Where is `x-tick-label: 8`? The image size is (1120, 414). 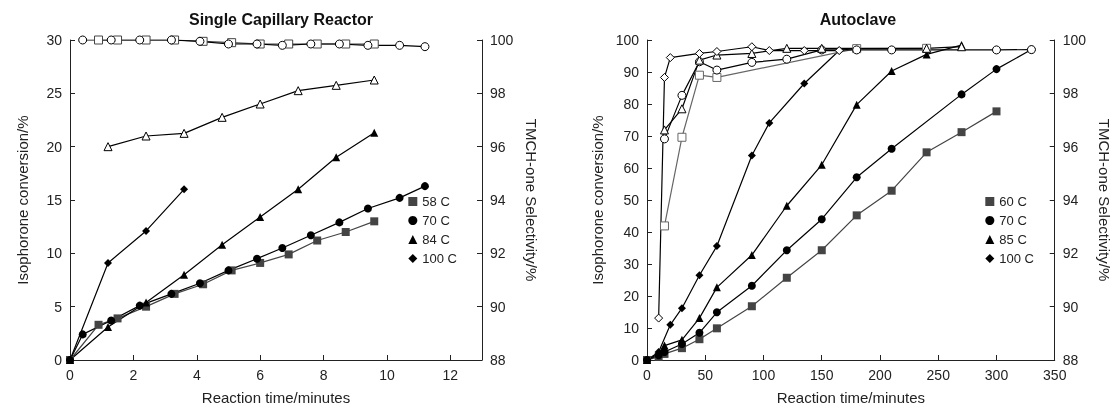
x-tick-label: 8 is located at coordinates (323, 375).